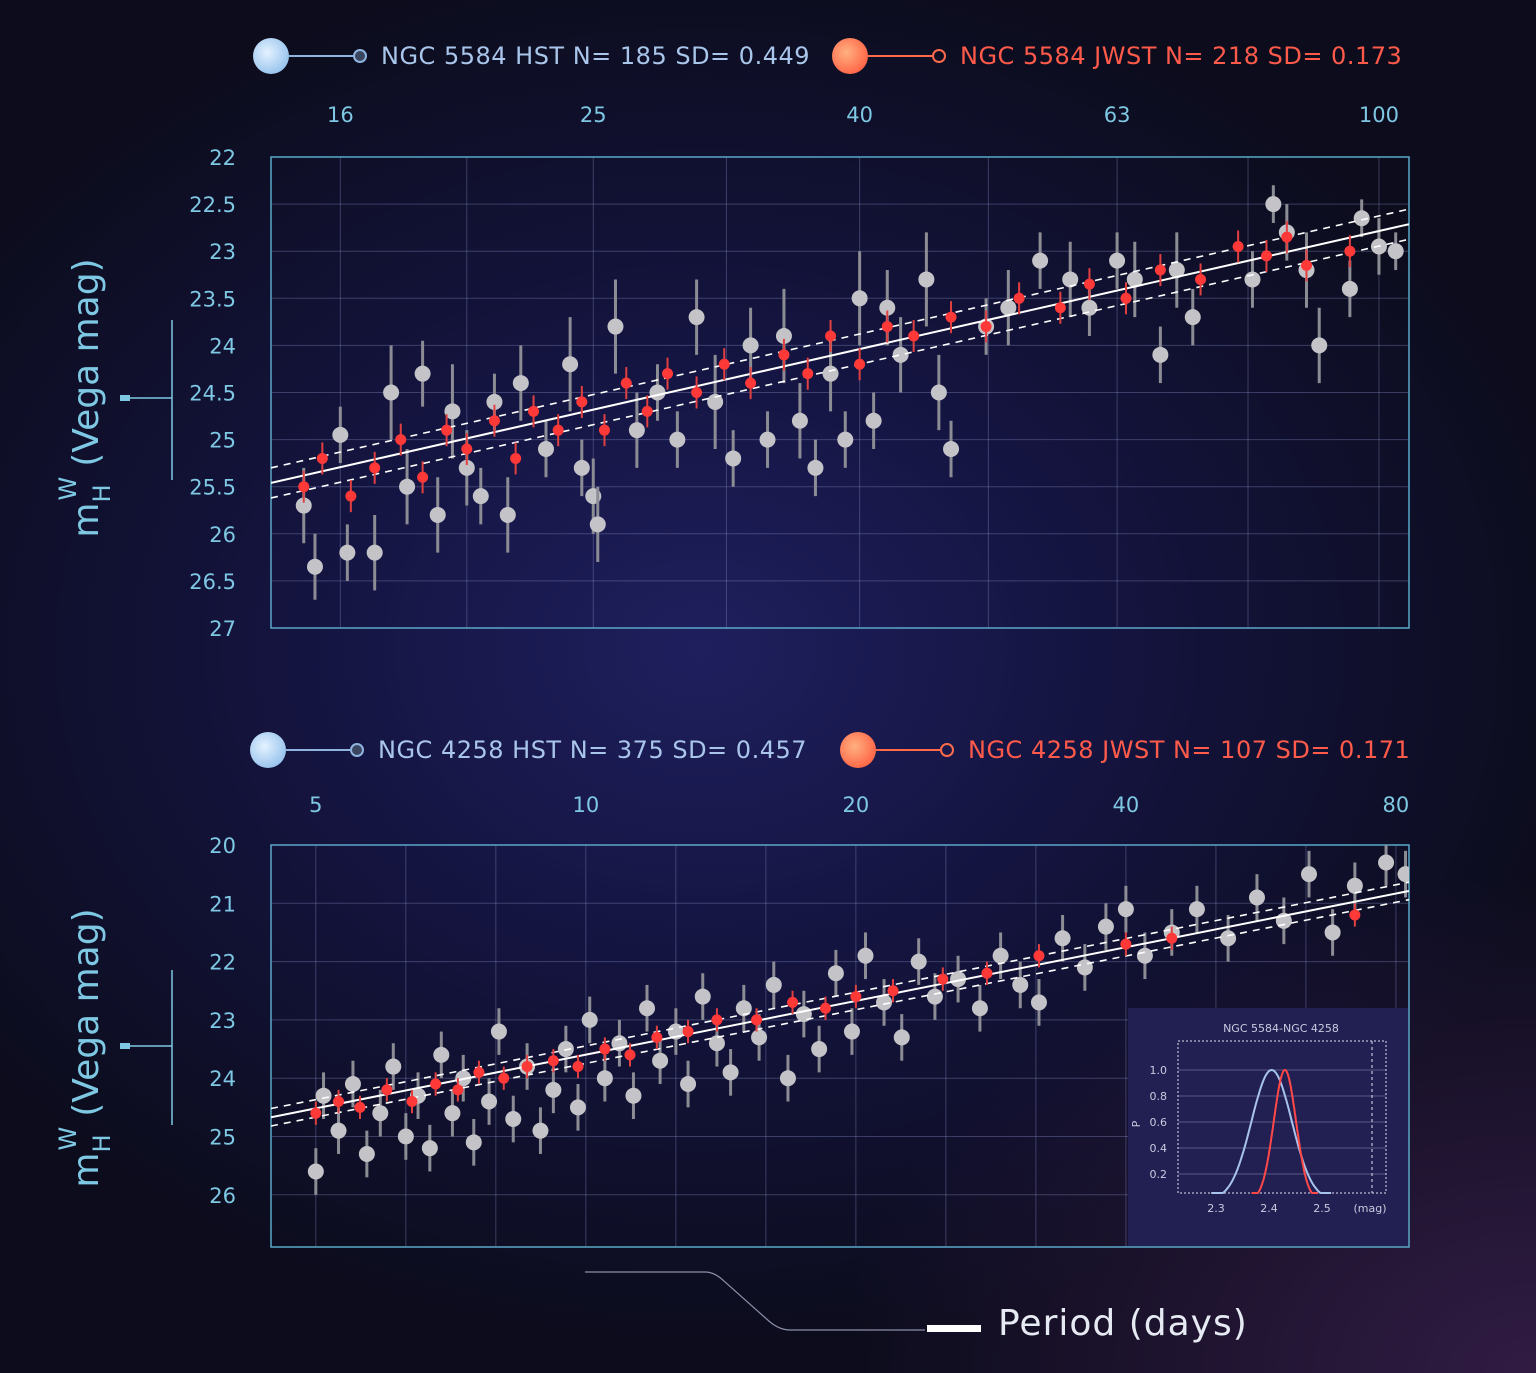 This screenshot has width=1536, height=1373. What do you see at coordinates (1269, 1208) in the screenshot?
I see `inset-x-tick-label: 2.4` at bounding box center [1269, 1208].